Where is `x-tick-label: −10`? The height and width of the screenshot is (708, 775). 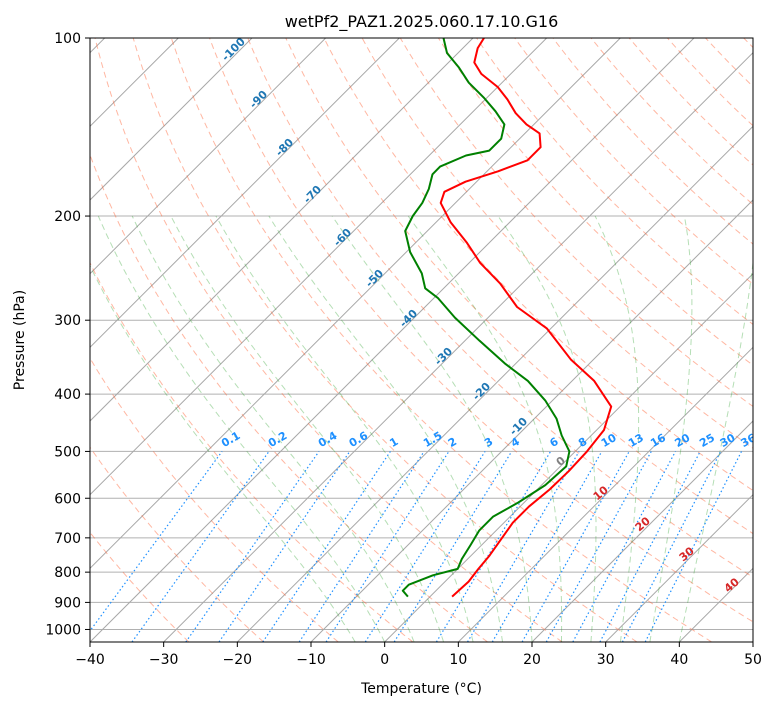 x-tick-label: −10 is located at coordinates (311, 660).